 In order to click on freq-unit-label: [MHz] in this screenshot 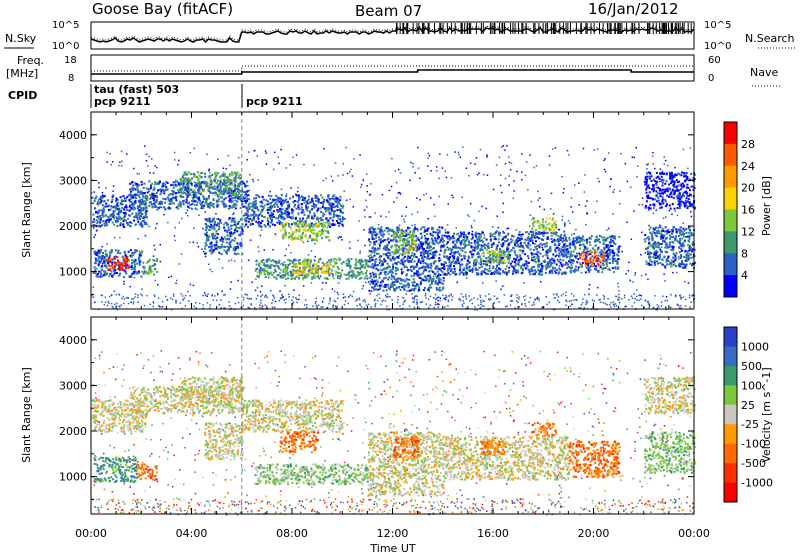, I will do `click(22, 73)`.